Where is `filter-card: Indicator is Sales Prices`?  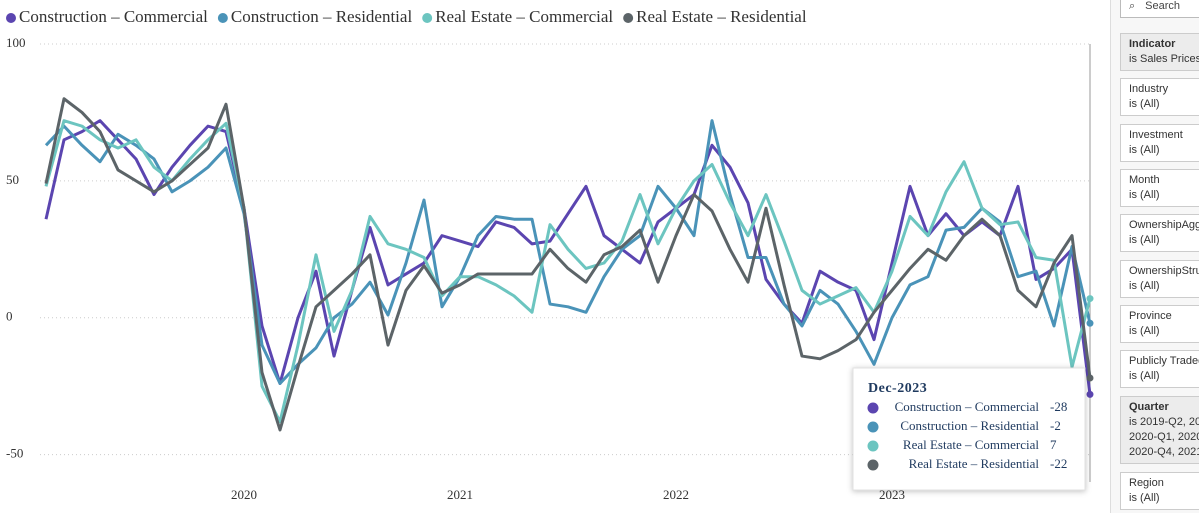
filter-card: Indicator is Sales Prices is located at coordinates (1159, 52).